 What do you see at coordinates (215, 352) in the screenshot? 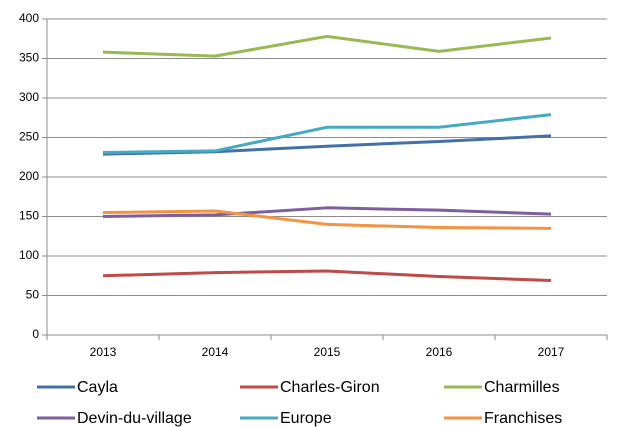
I see `x-tick-label: 2014` at bounding box center [215, 352].